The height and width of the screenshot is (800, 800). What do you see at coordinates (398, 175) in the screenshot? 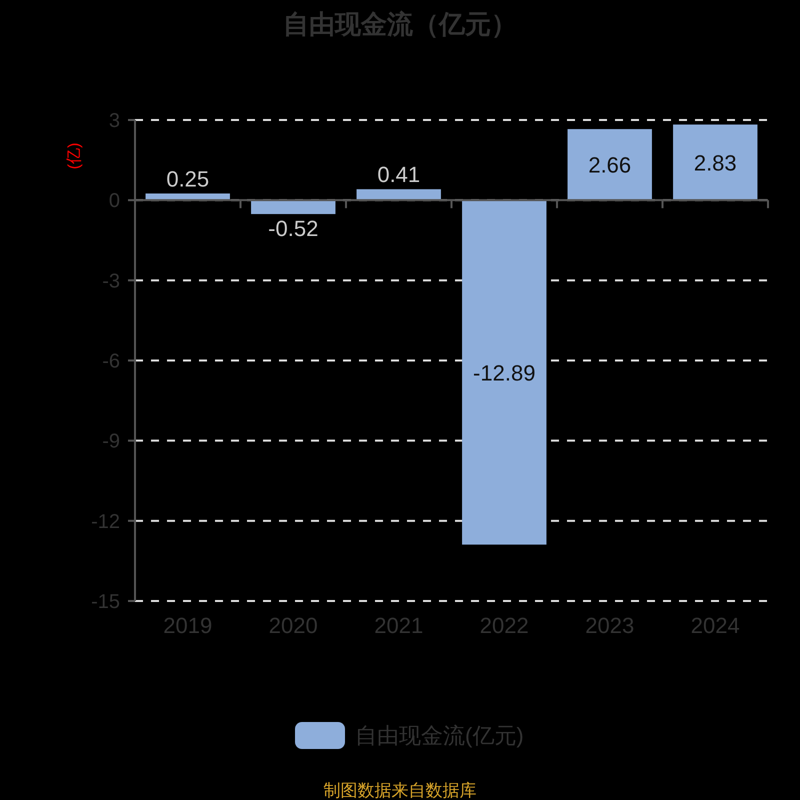
I see `data-label: 0.41` at bounding box center [398, 175].